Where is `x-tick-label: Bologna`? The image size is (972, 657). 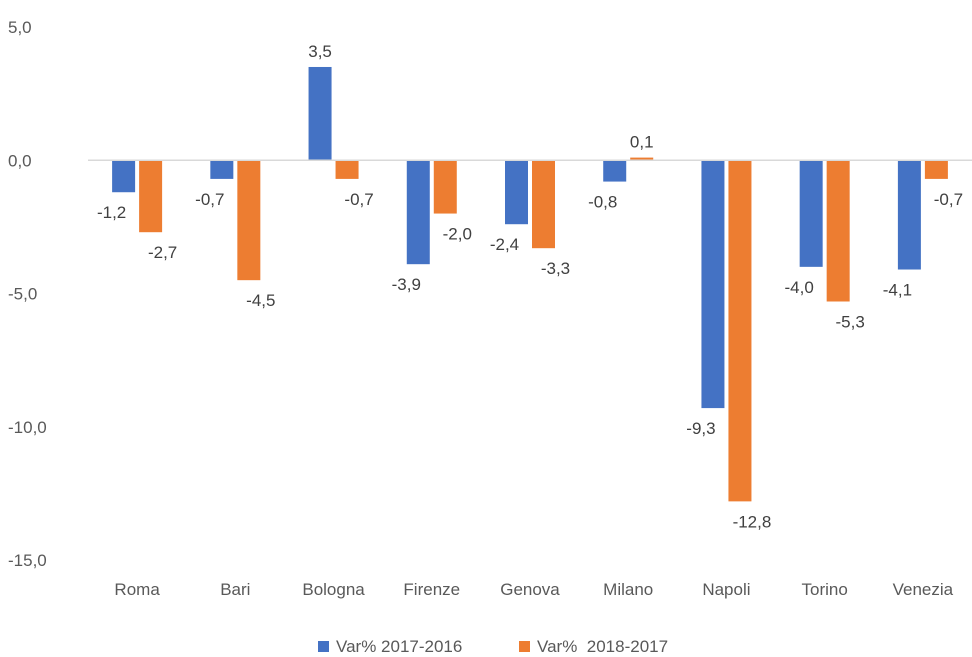
x-tick-label: Bologna is located at coordinates (333, 589).